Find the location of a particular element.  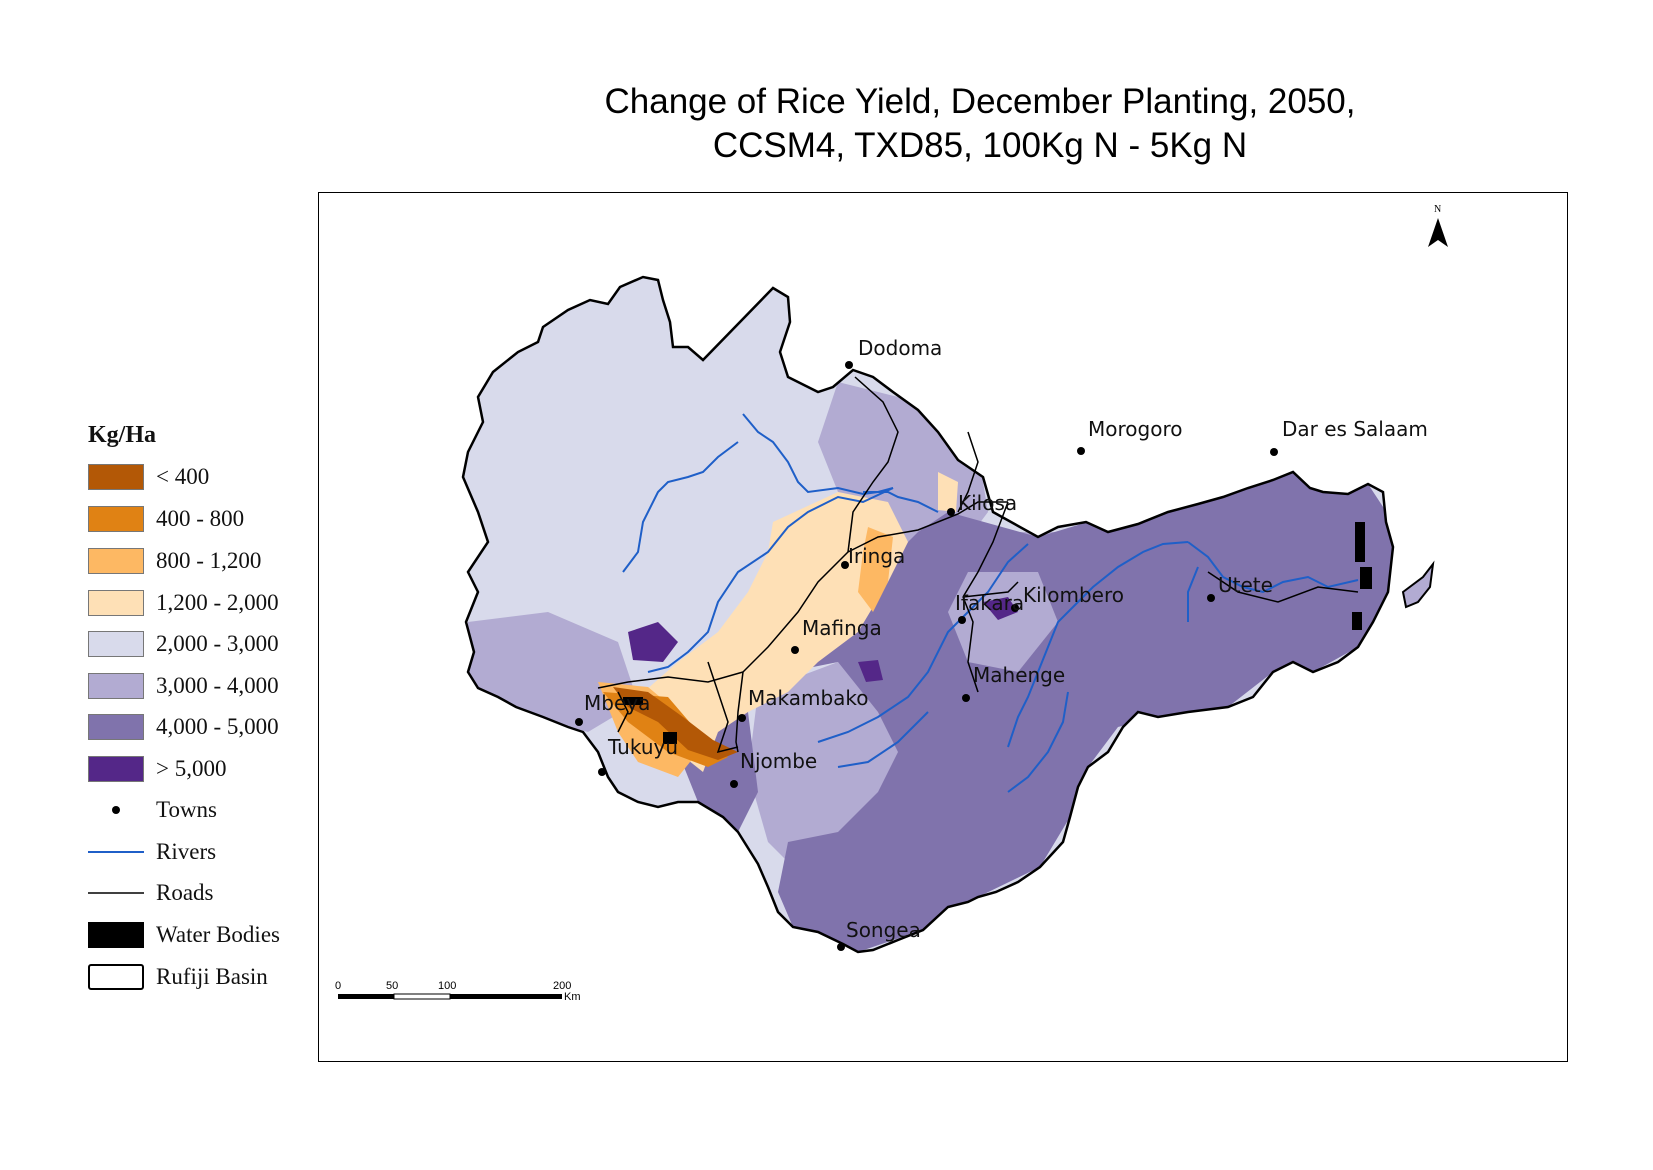

legend-label-4000-5000: 4,000 - 5,000 is located at coordinates (217, 726).